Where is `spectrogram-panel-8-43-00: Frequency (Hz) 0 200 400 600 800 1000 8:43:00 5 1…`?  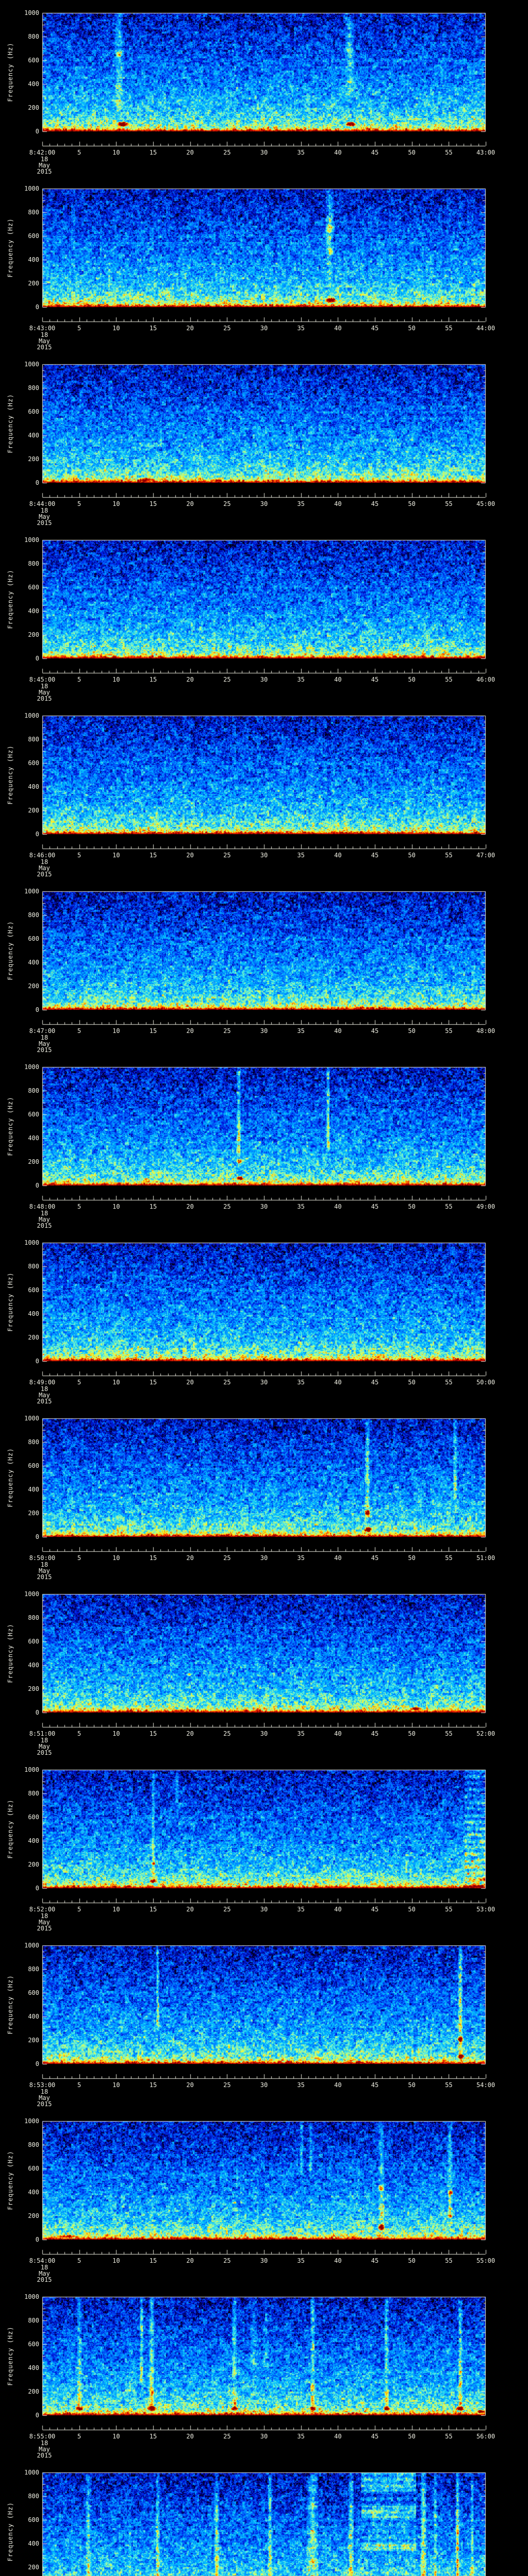 spectrogram-panel-8-43-00: Frequency (Hz) 0 200 400 600 800 1000 8:43:00 5 1… is located at coordinates (264, 263).